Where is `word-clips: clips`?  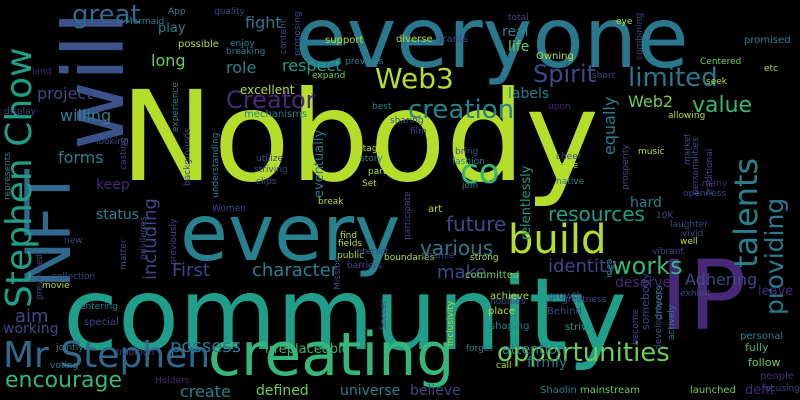 word-clips: clips is located at coordinates (266, 182).